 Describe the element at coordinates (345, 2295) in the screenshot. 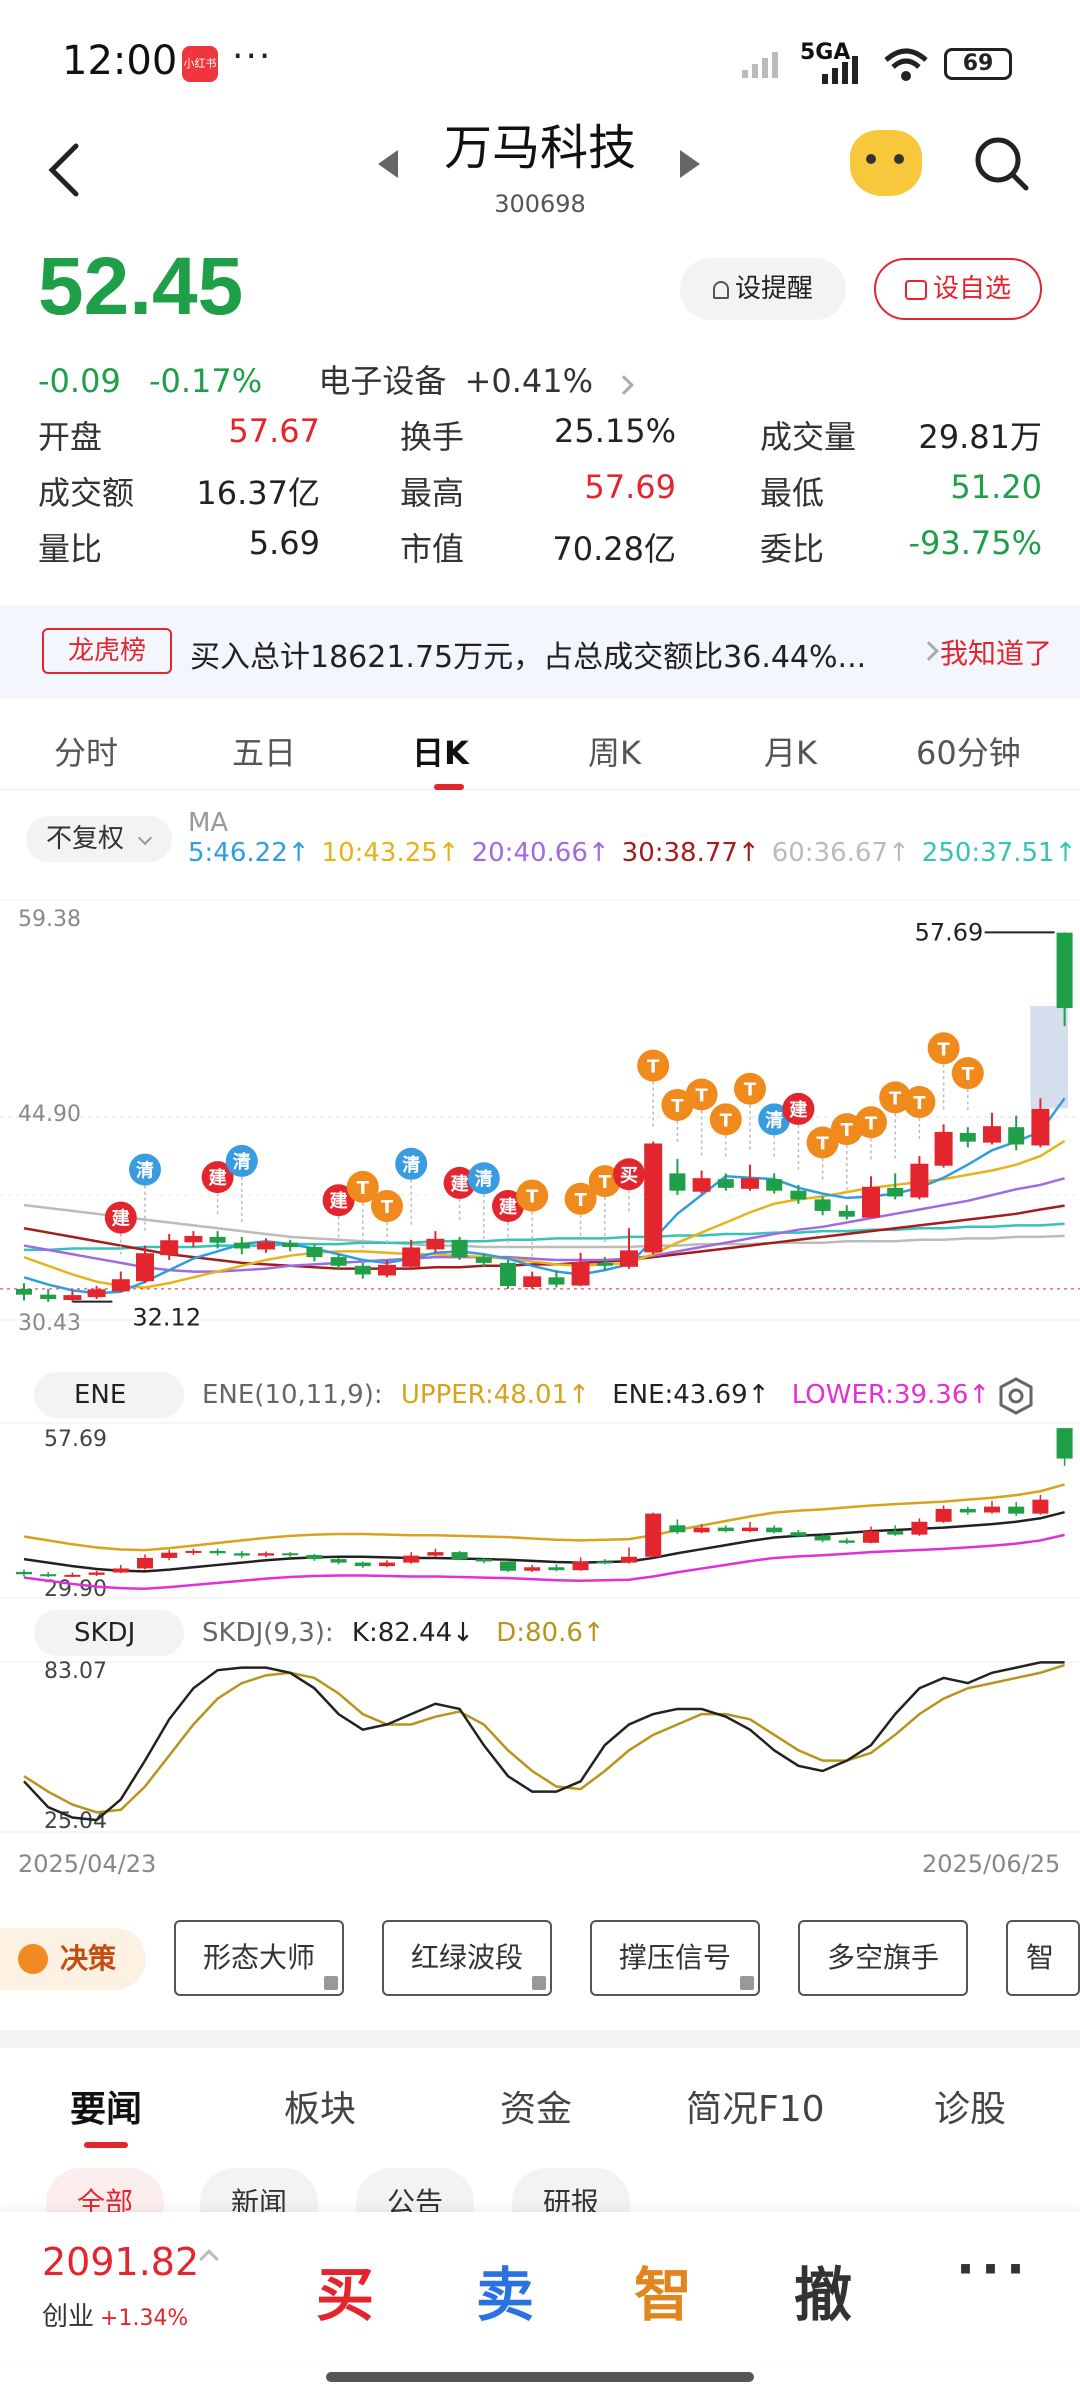

I see `buy-button: 买` at that location.